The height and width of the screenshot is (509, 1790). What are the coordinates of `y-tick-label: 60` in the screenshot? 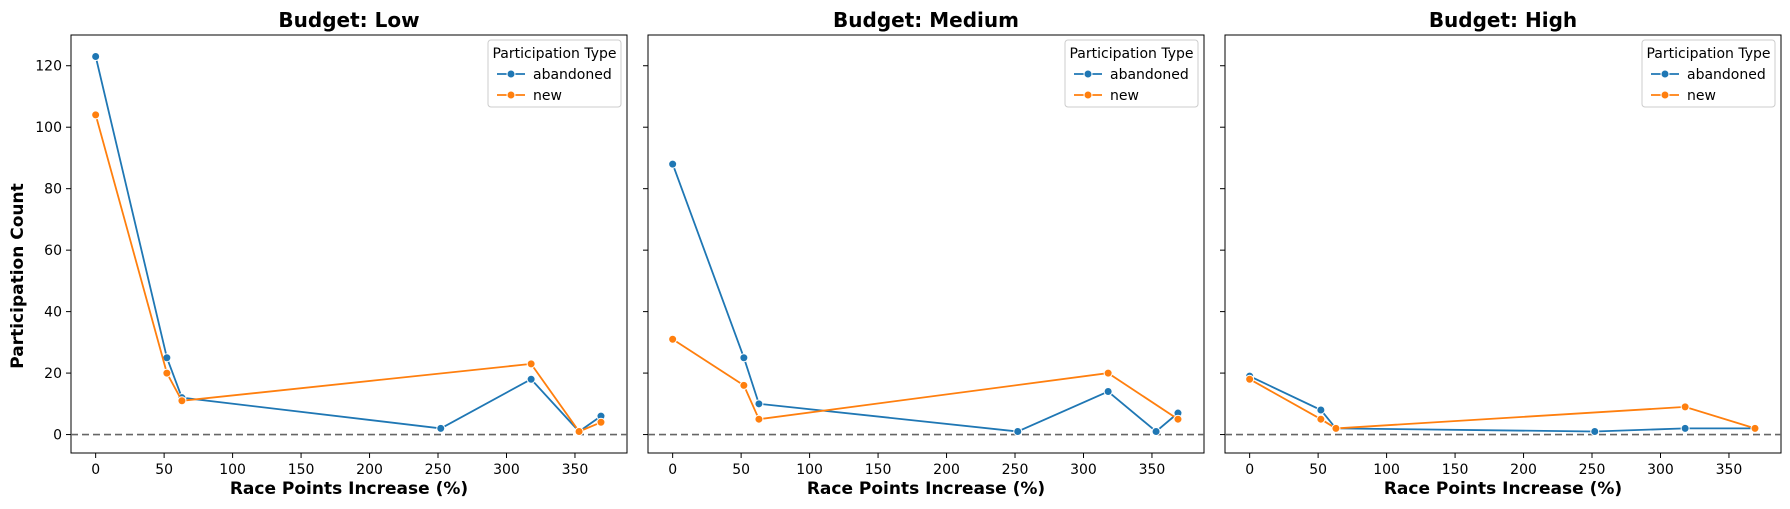 It's located at (53, 251).